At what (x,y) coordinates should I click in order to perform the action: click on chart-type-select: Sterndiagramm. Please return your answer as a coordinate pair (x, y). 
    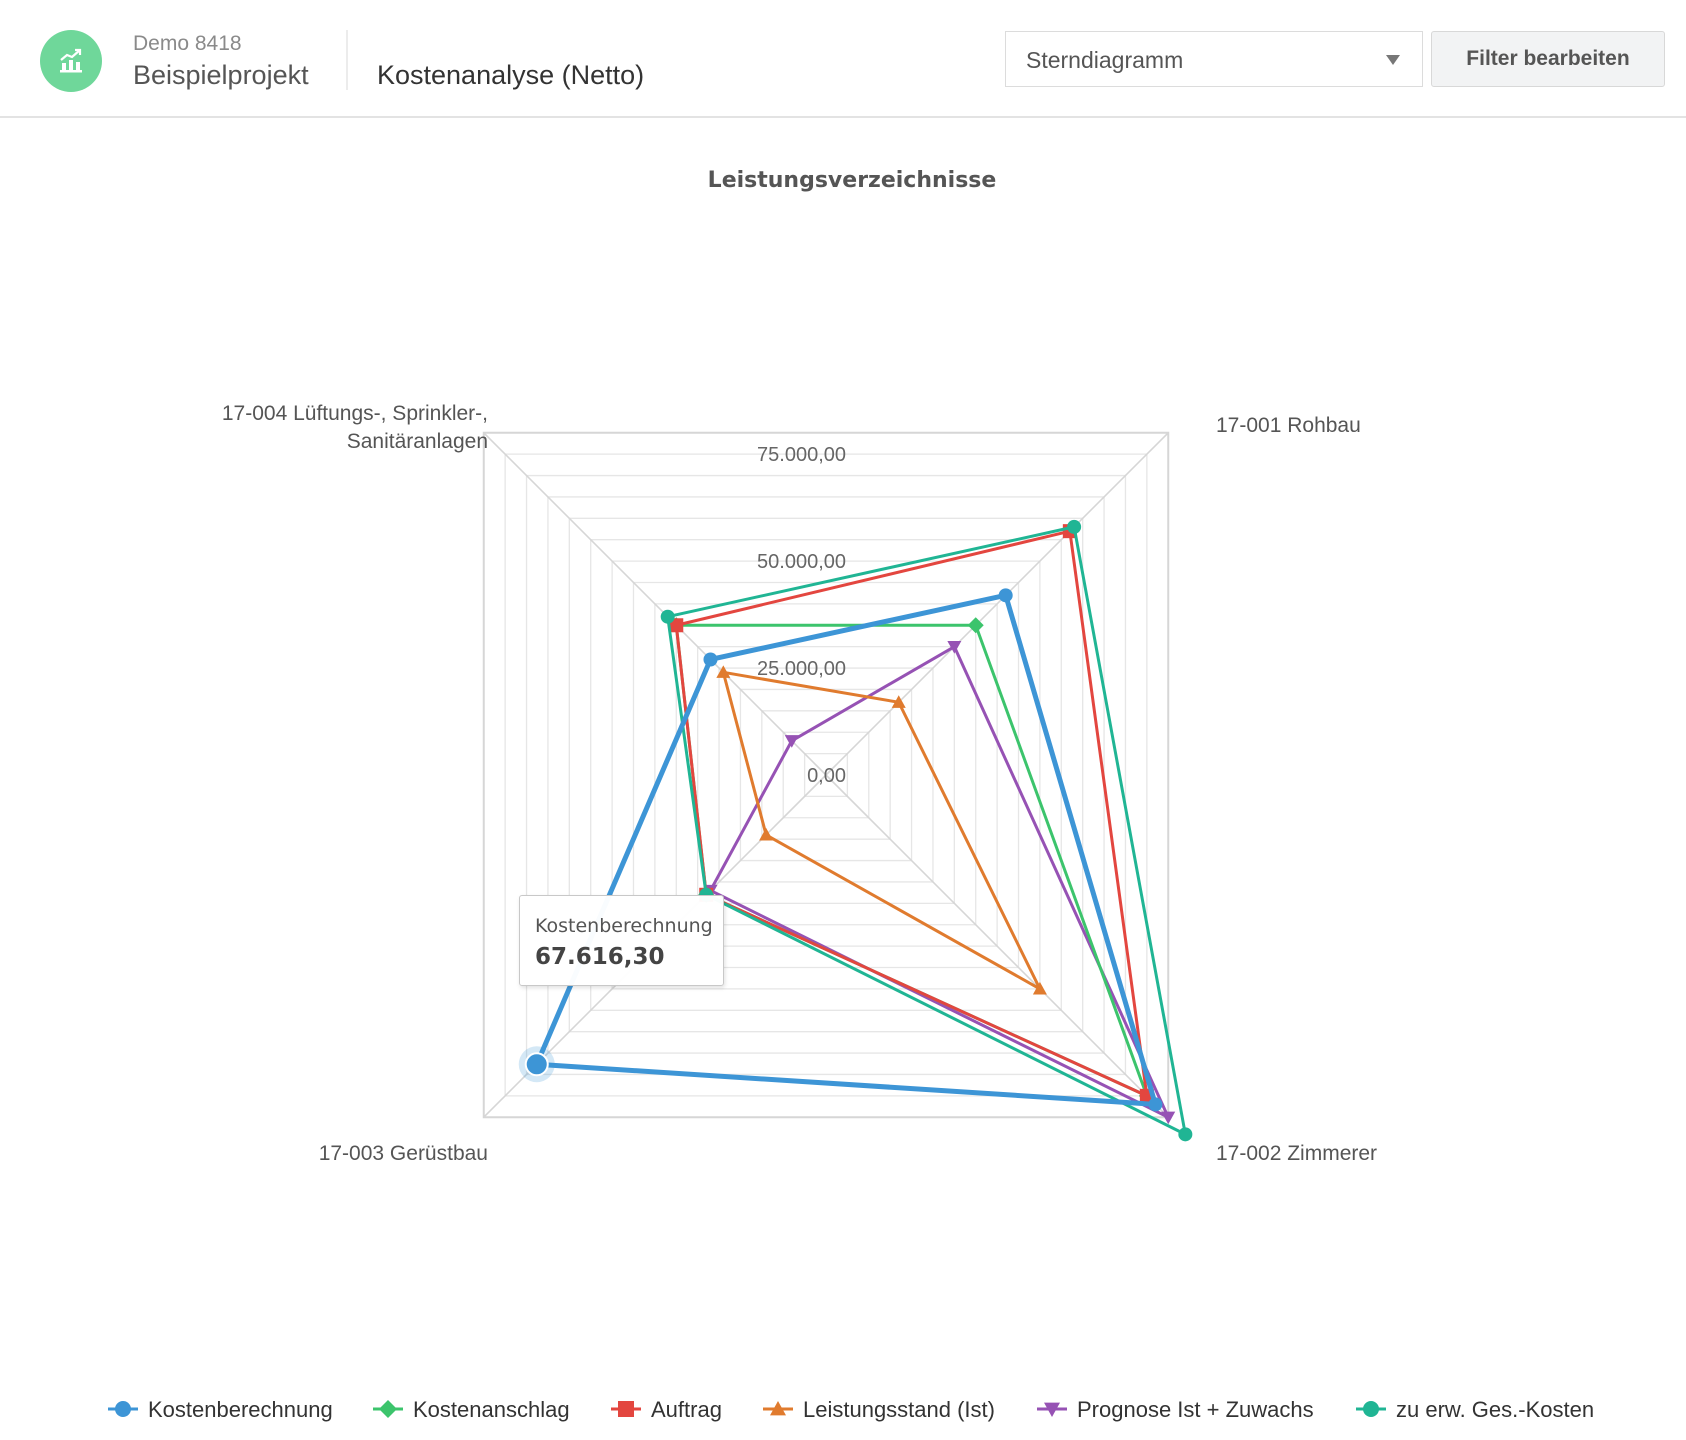
    Looking at the image, I should click on (1214, 59).